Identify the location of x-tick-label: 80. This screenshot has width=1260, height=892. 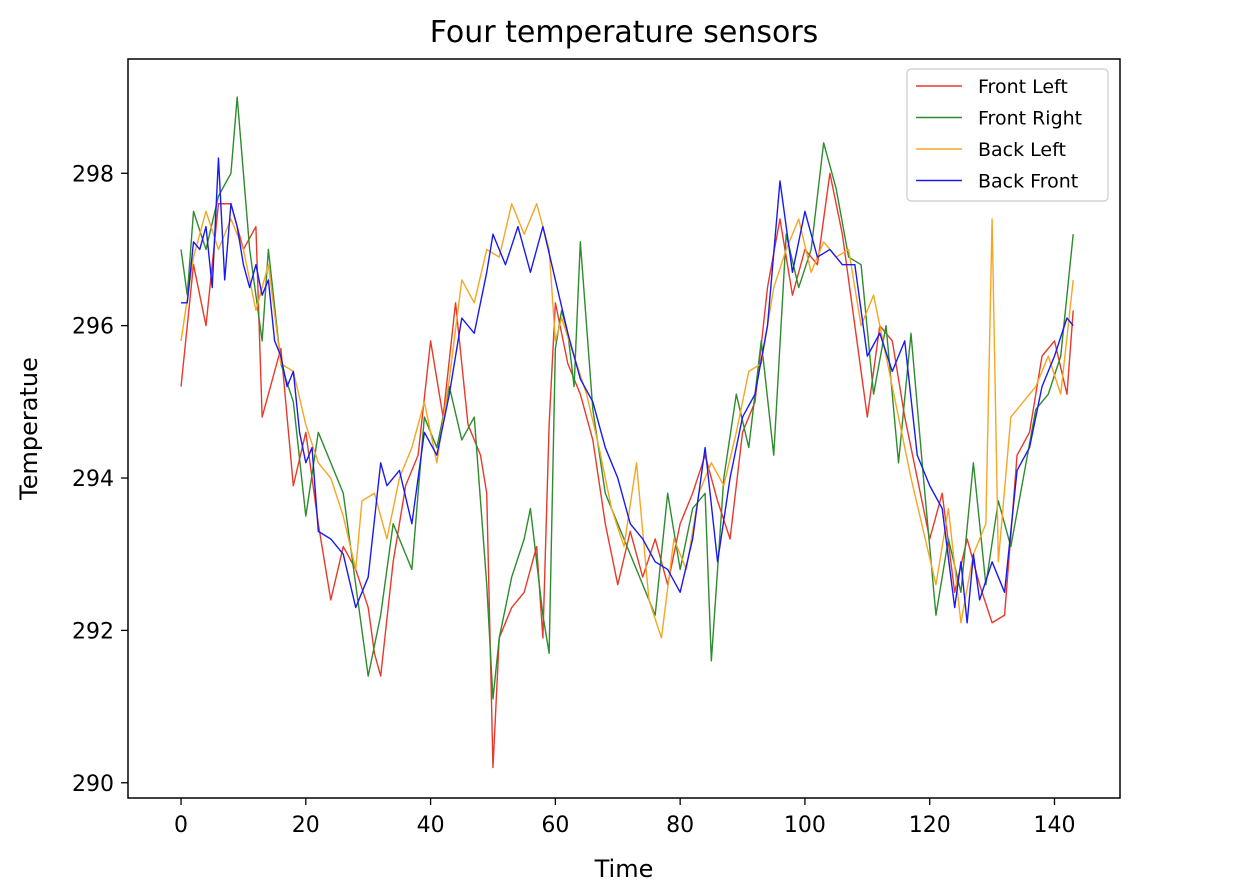
(680, 825).